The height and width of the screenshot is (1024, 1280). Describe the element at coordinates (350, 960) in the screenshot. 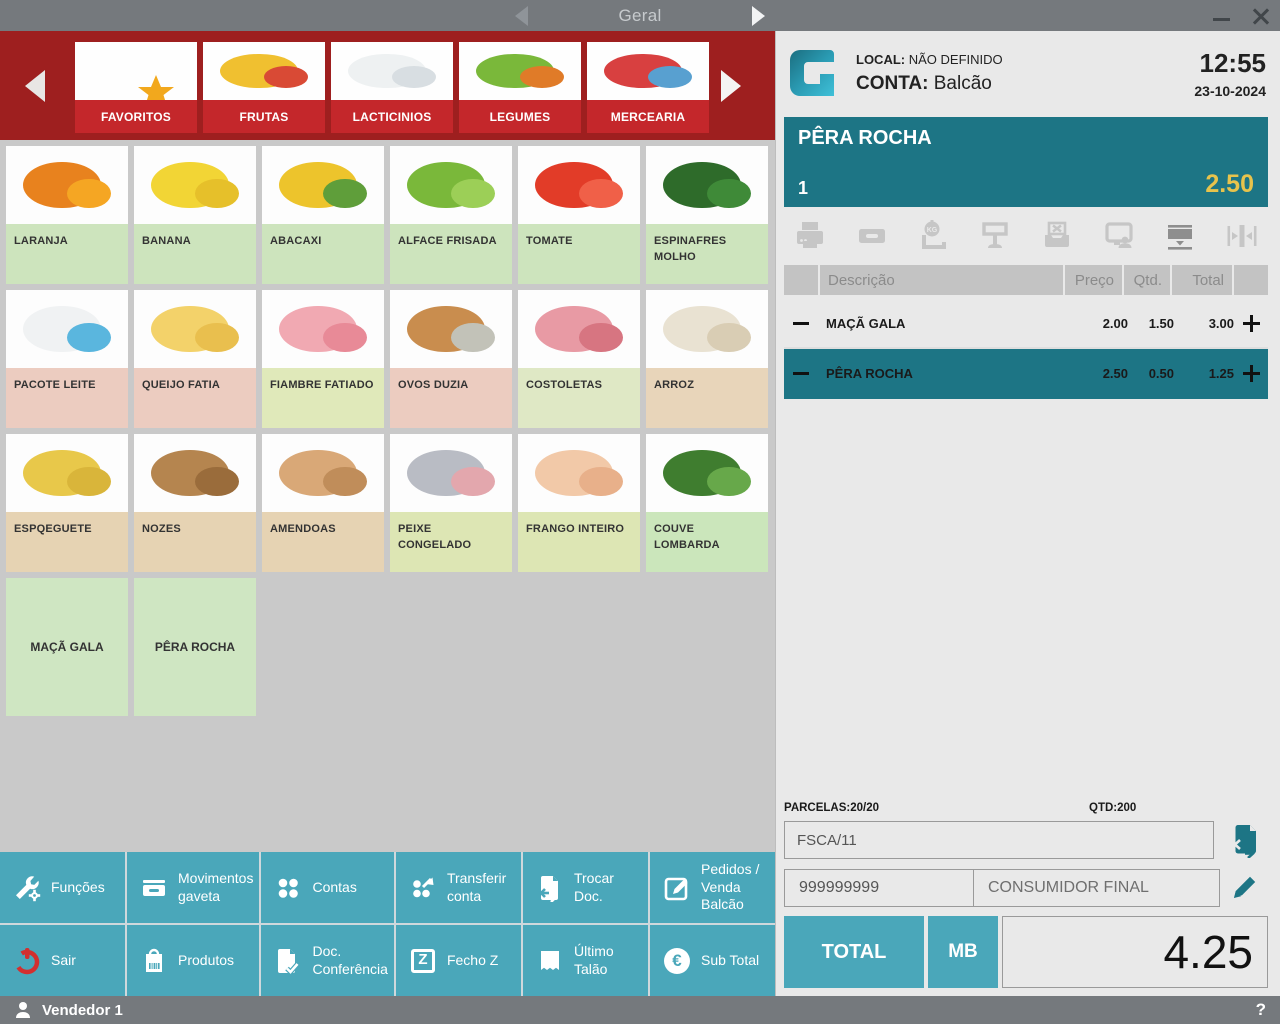

I see `button-label: Doc. Conferência` at that location.